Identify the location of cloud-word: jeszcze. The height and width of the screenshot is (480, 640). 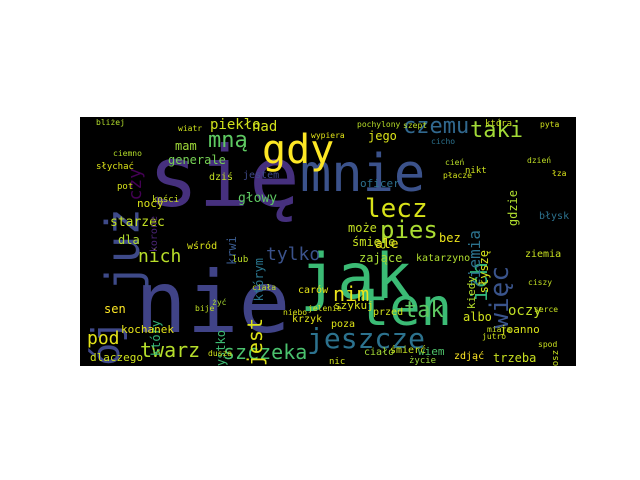
(366, 338).